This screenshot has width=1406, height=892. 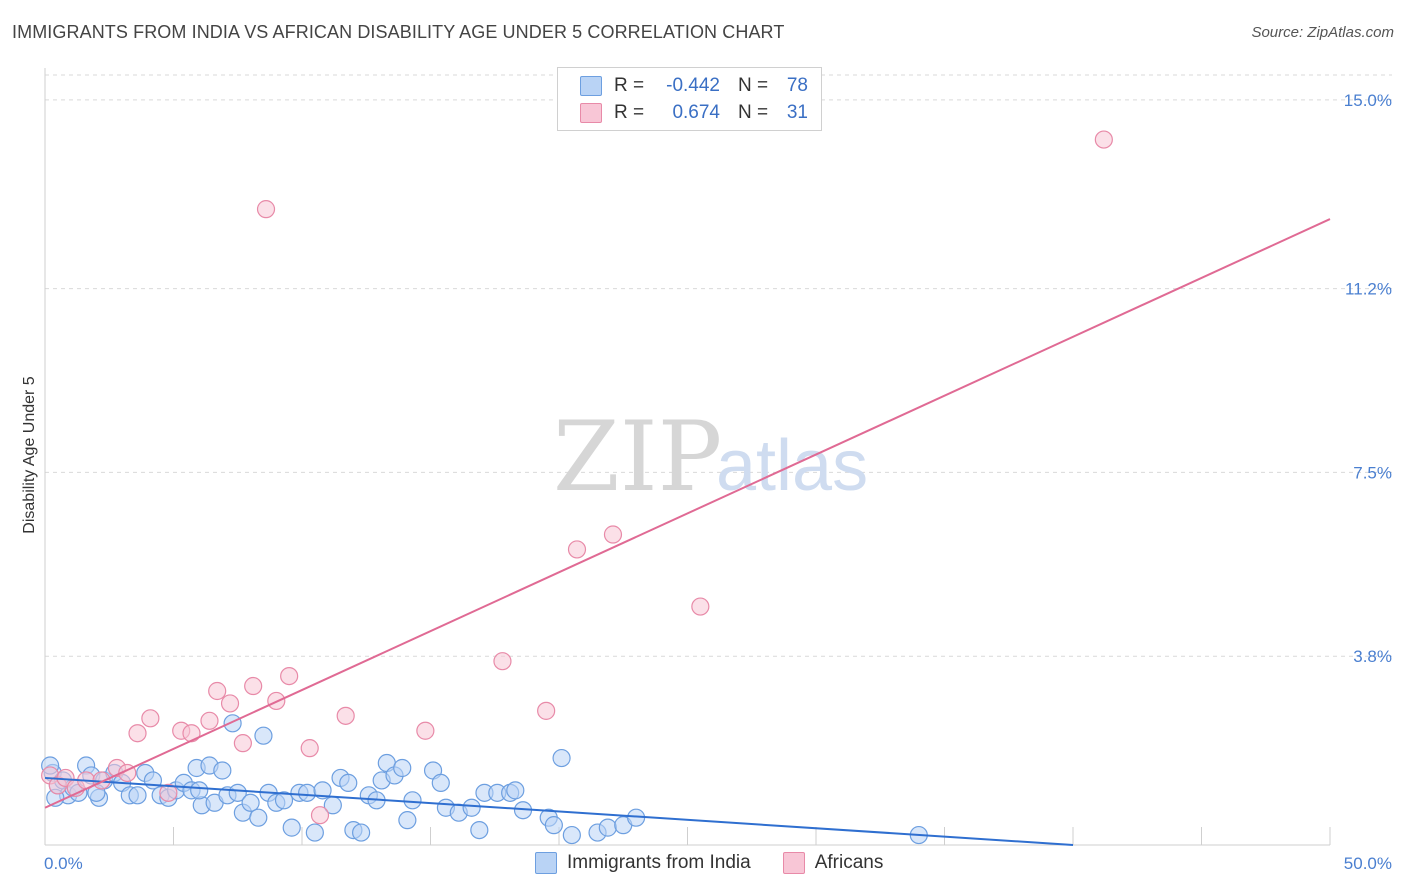 I want to click on legend-row-india: R = -0.442 N = 78, so click(x=694, y=86).